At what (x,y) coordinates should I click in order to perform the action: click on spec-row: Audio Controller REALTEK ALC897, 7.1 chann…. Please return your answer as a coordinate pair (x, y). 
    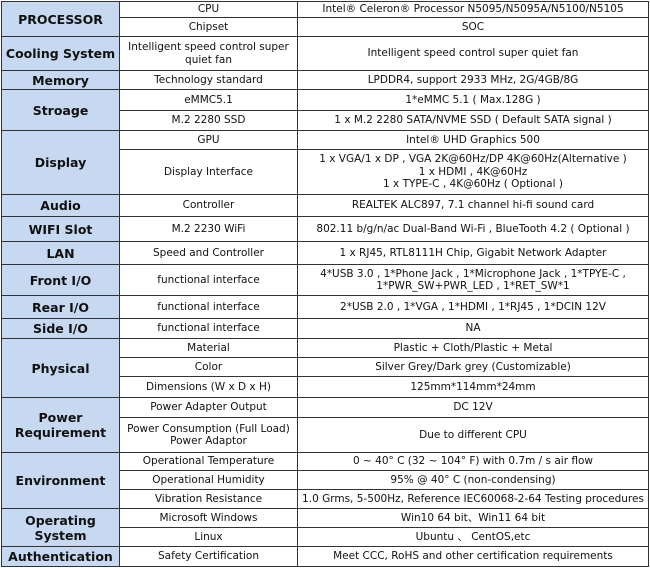
    Looking at the image, I should click on (325, 205).